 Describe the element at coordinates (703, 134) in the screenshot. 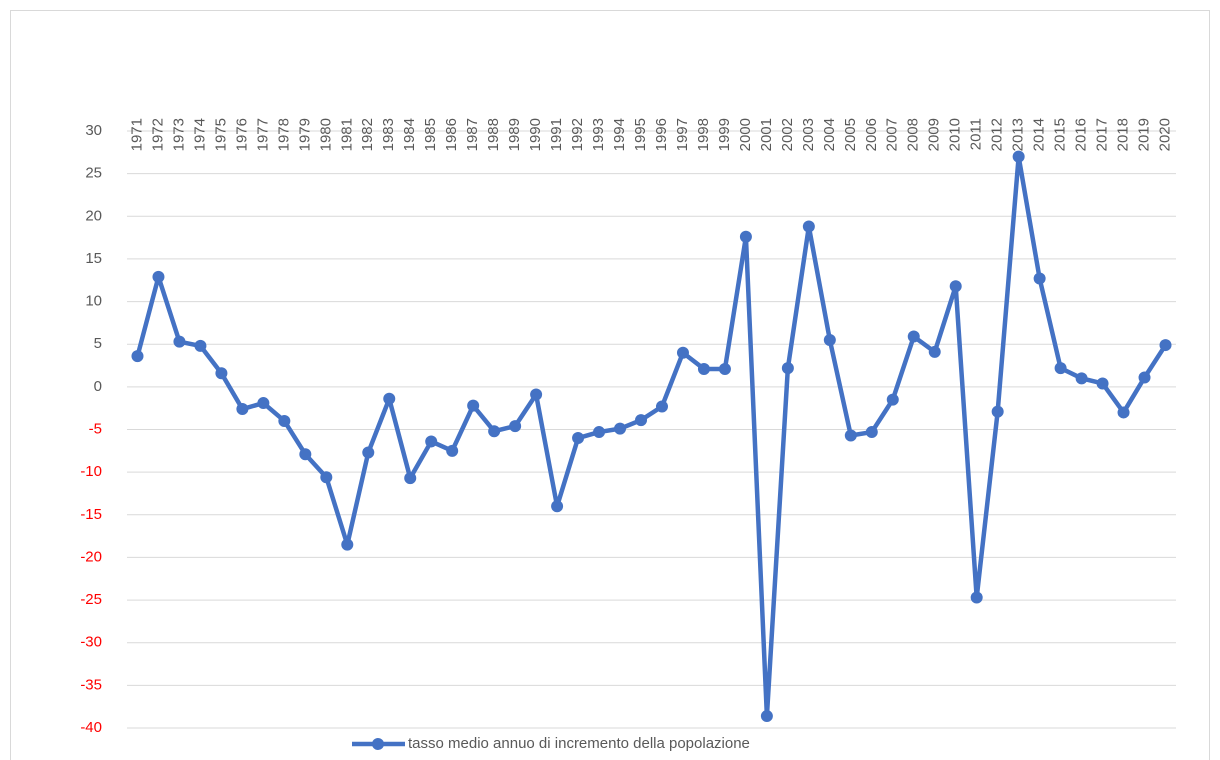

I see `x-tick-label: 1998` at that location.